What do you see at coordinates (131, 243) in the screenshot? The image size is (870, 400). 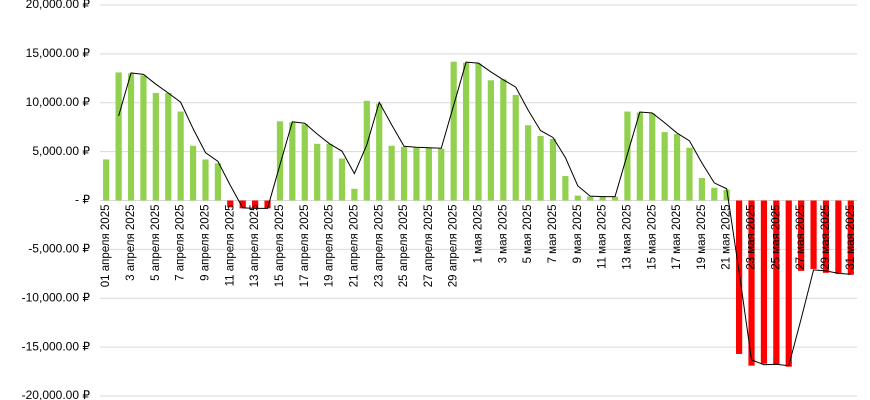 I see `x-tick-label: 3 апреля 2025` at bounding box center [131, 243].